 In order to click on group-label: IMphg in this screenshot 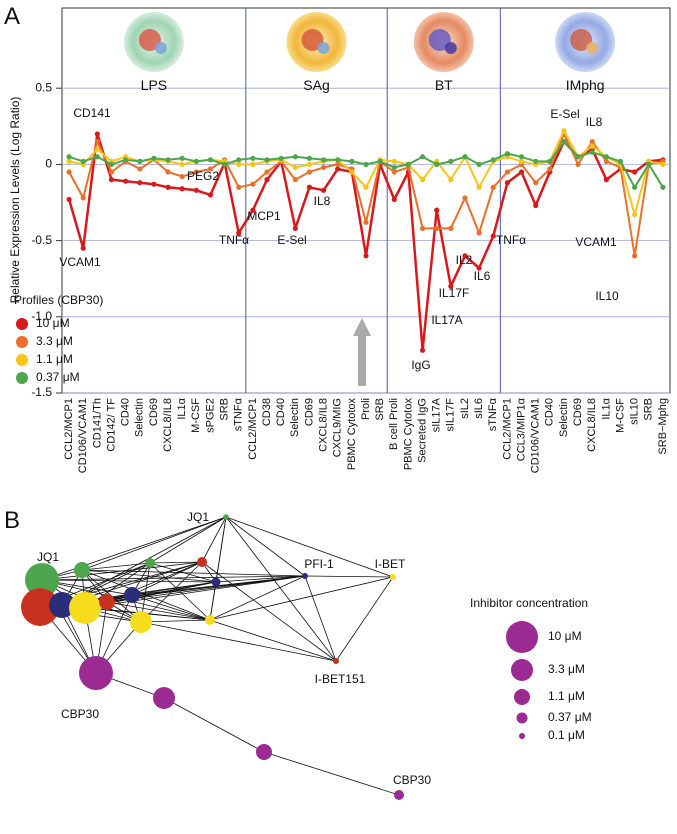, I will do `click(585, 85)`.